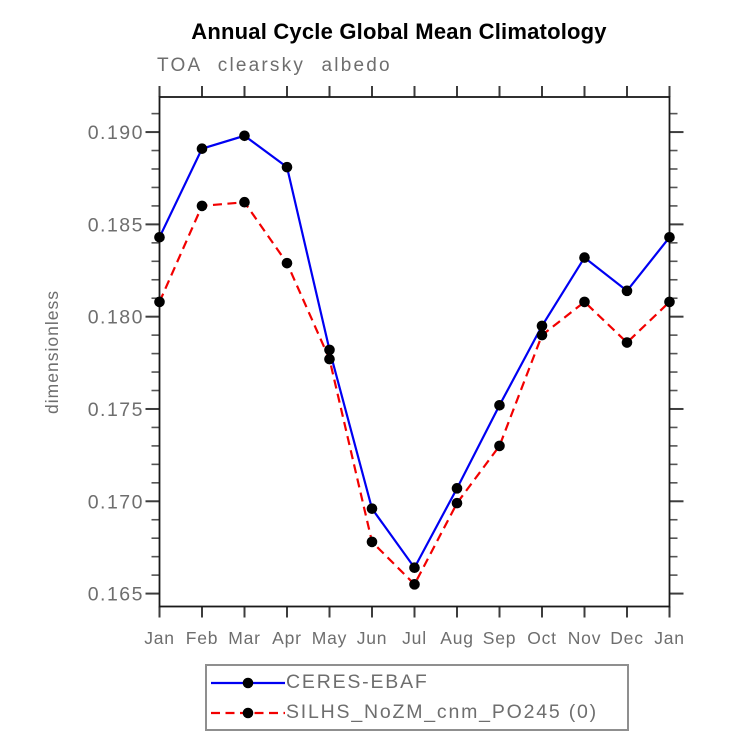  I want to click on chart-subtitle: TOA clearsky albedo, so click(274, 65).